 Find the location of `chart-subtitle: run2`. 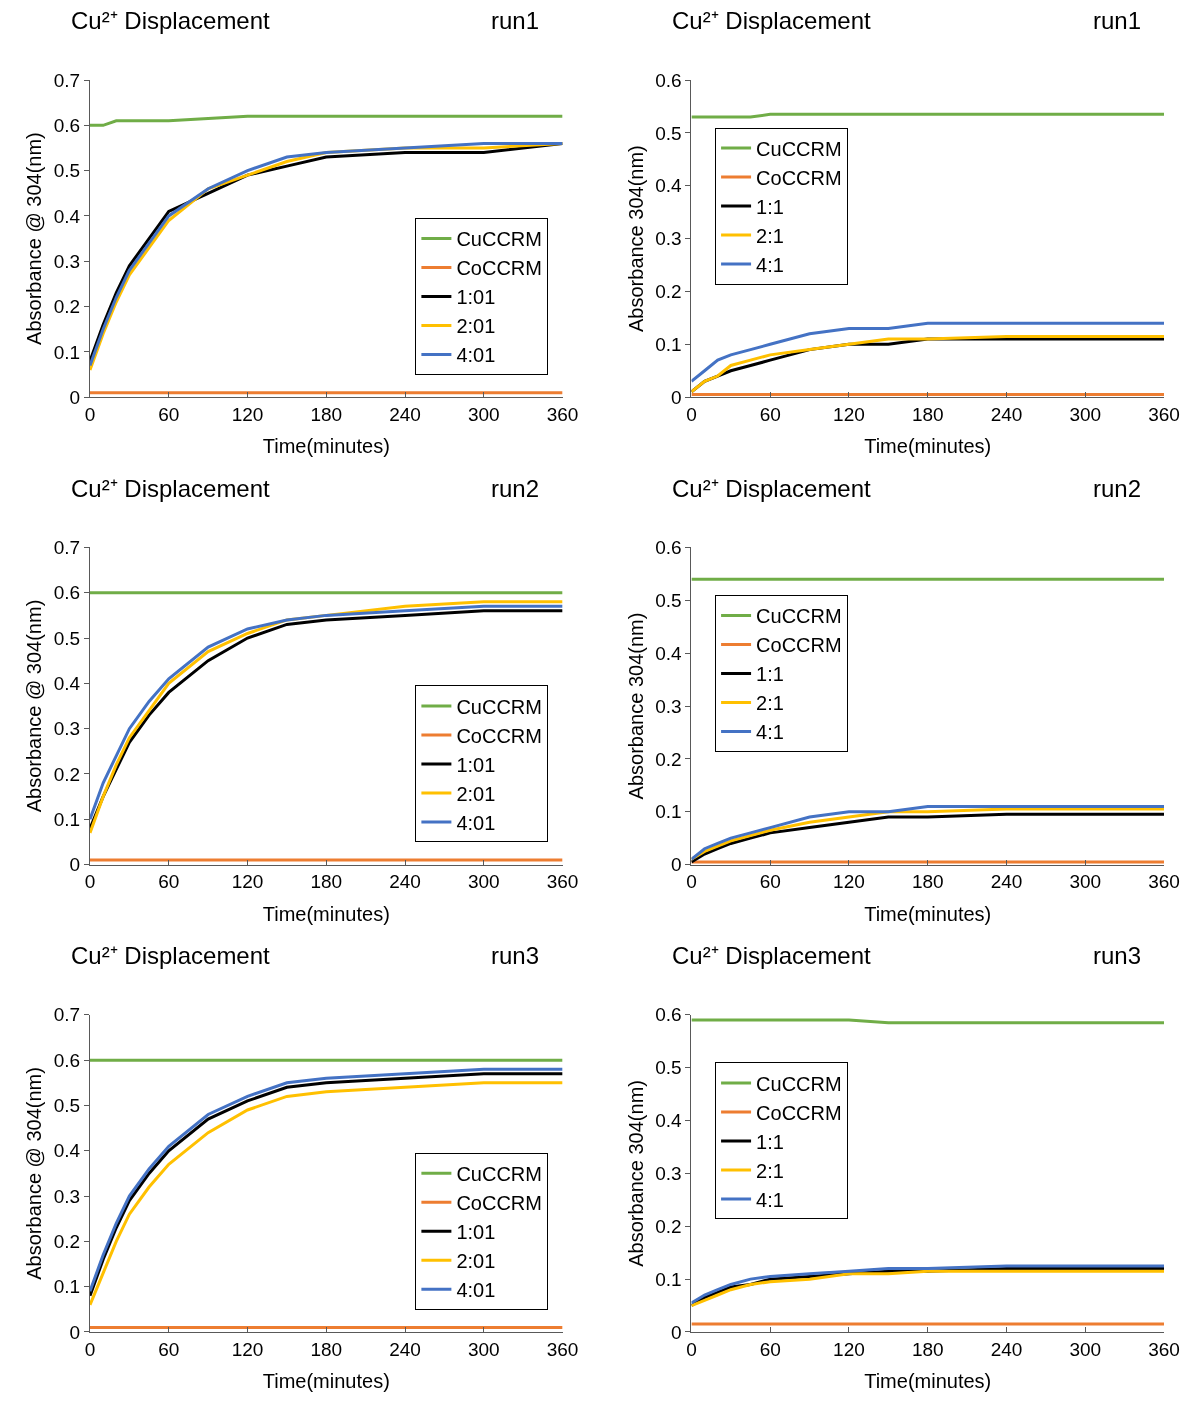

chart-subtitle: run2 is located at coordinates (1117, 488).